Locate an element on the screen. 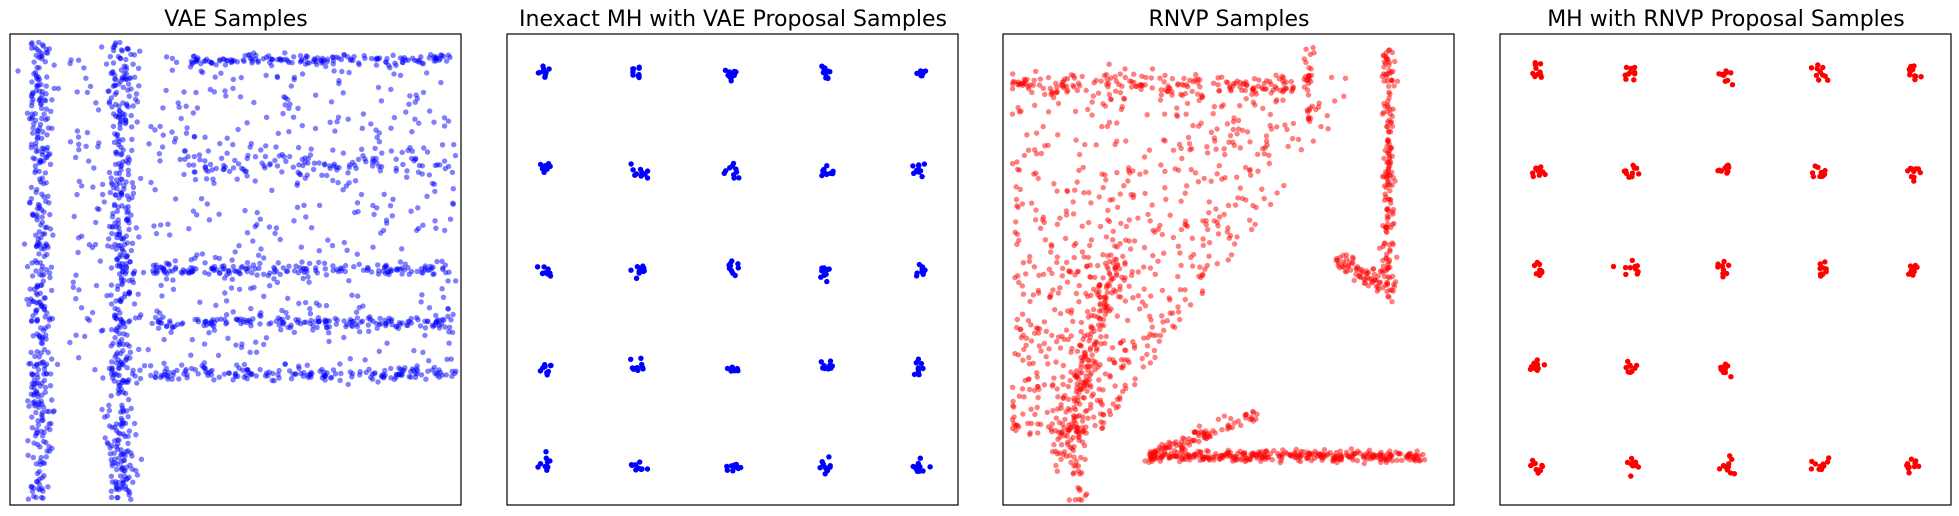 The height and width of the screenshot is (516, 1959). panel-title: VAE Samples is located at coordinates (236, 19).